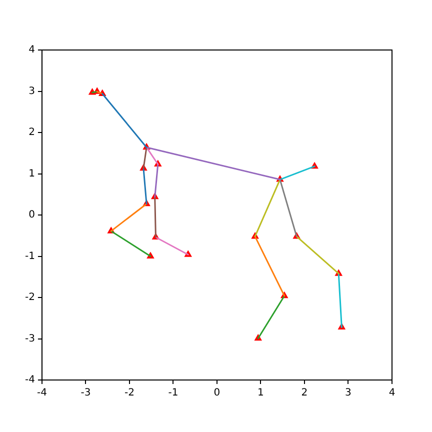 The image size is (432, 432). I want to click on x-tick-label: 2, so click(304, 393).